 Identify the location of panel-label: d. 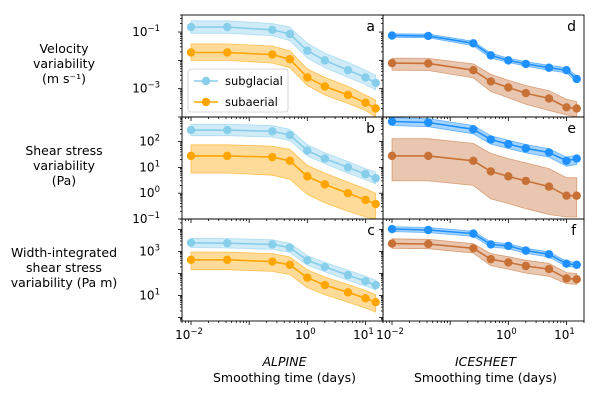
(571, 27).